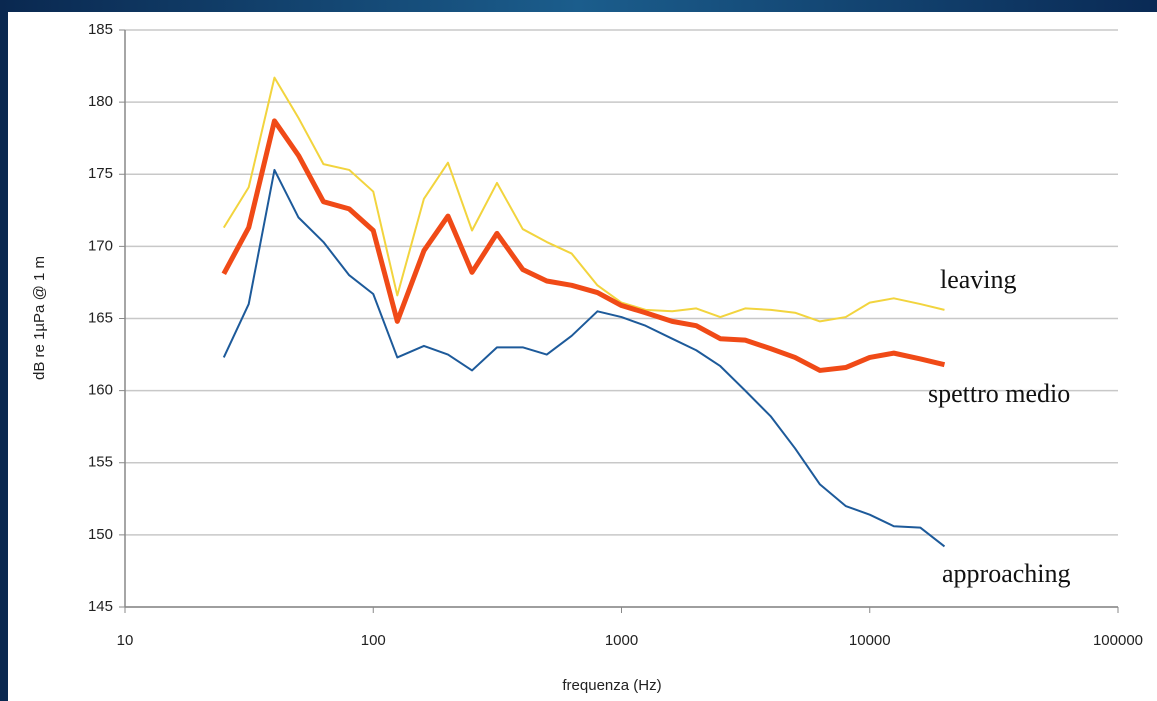  Describe the element at coordinates (999, 393) in the screenshot. I see `series-label: spettro medio` at that location.